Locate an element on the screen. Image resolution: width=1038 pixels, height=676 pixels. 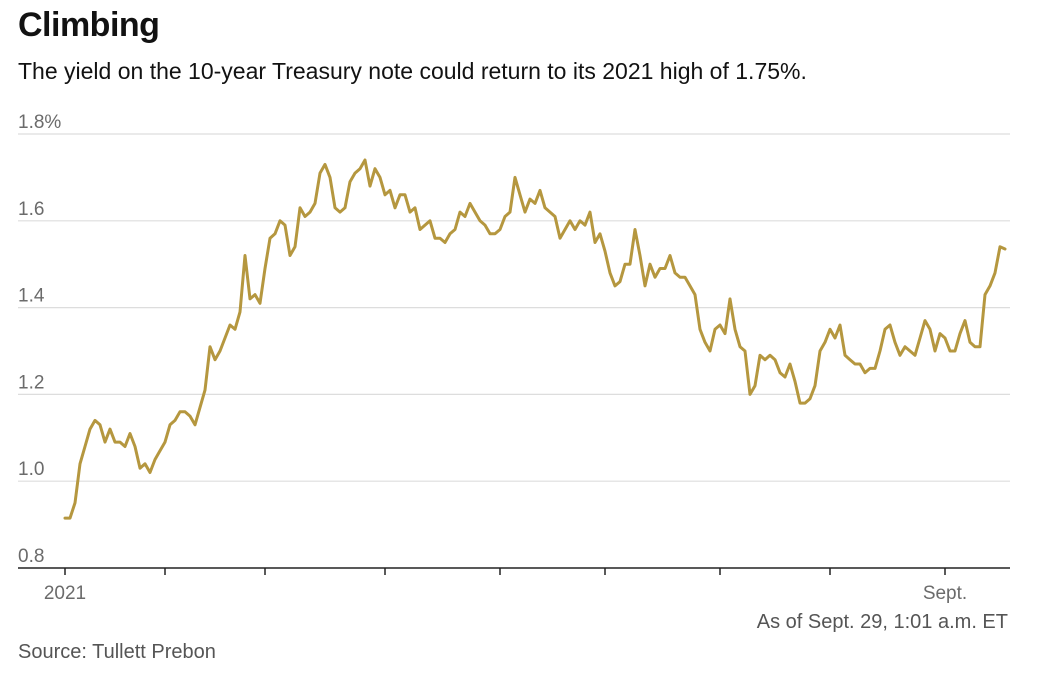
x-tick-label: 2021 is located at coordinates (65, 593).